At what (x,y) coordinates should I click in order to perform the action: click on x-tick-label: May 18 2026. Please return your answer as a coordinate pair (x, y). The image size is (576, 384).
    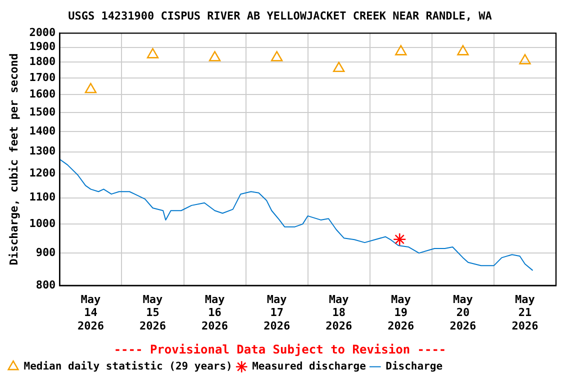
    Looking at the image, I should click on (339, 312).